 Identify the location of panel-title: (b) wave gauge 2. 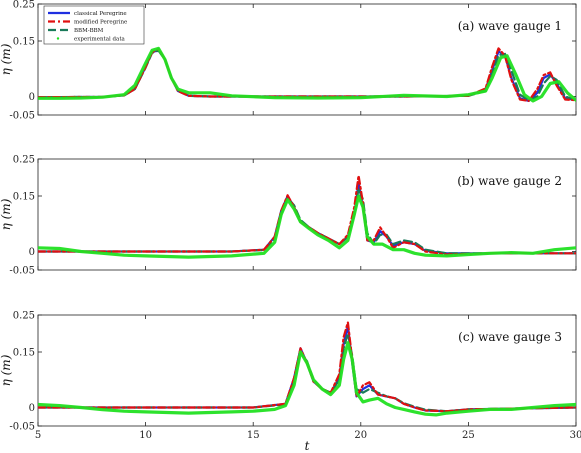
(509, 181).